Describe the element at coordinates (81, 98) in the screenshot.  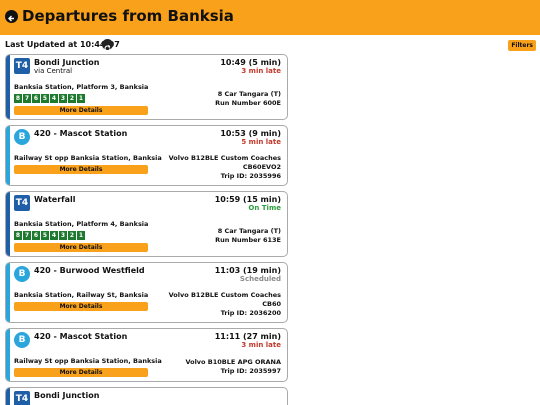
I see `car: 1` at that location.